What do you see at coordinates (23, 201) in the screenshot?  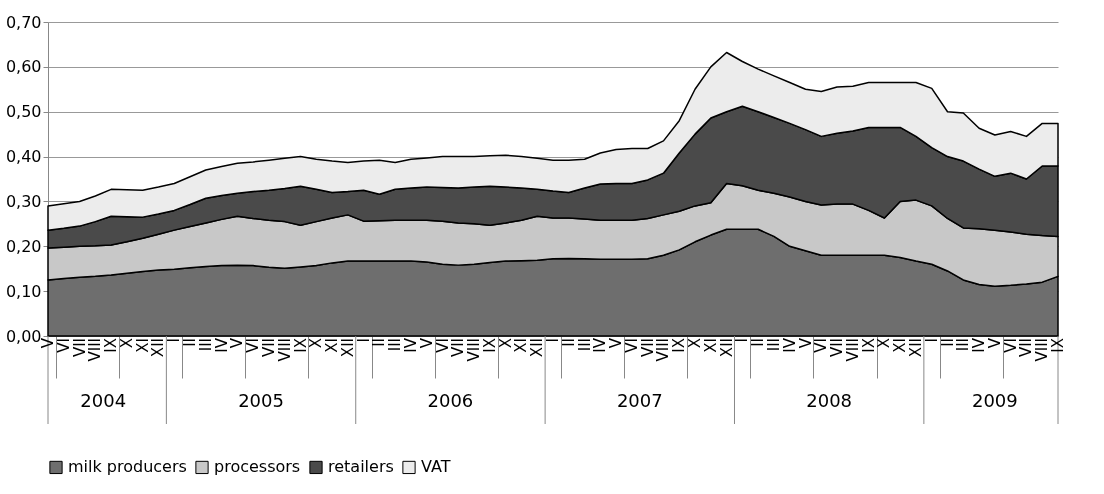 I see `y-tick-label: 0,30` at bounding box center [23, 201].